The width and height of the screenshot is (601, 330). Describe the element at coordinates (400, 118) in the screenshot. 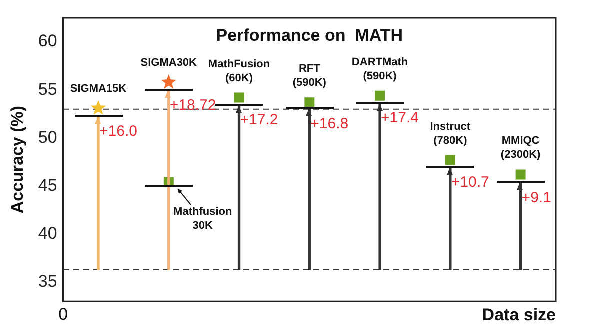

I see `data-label: +17.4` at that location.